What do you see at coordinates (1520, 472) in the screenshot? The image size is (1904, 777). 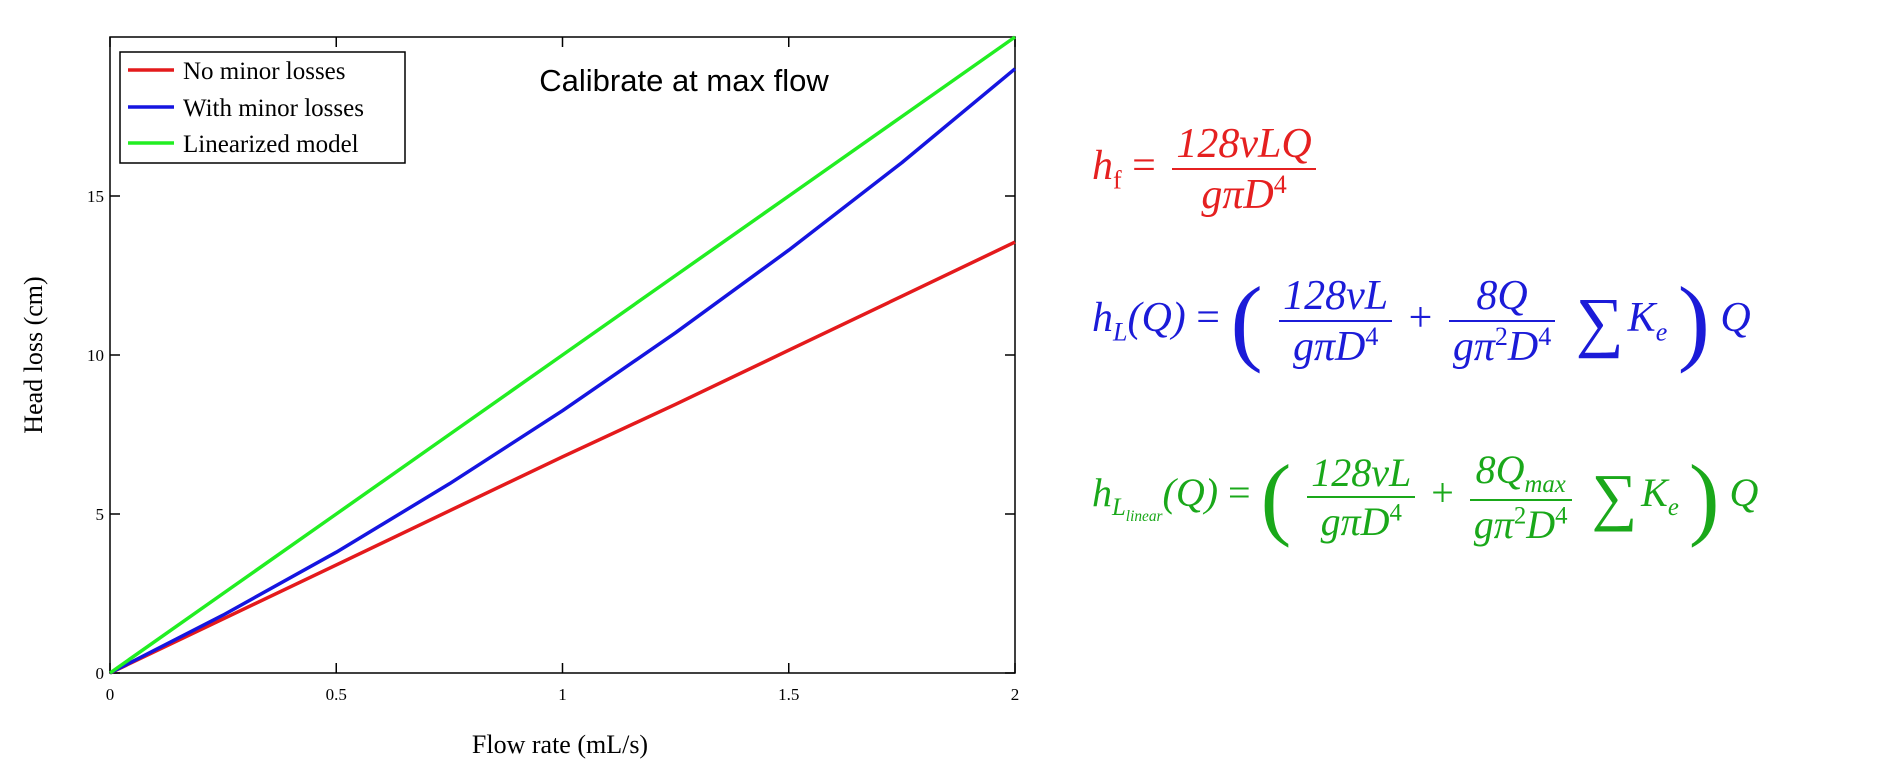 I see `eq3-num2: 8Qmax` at bounding box center [1520, 472].